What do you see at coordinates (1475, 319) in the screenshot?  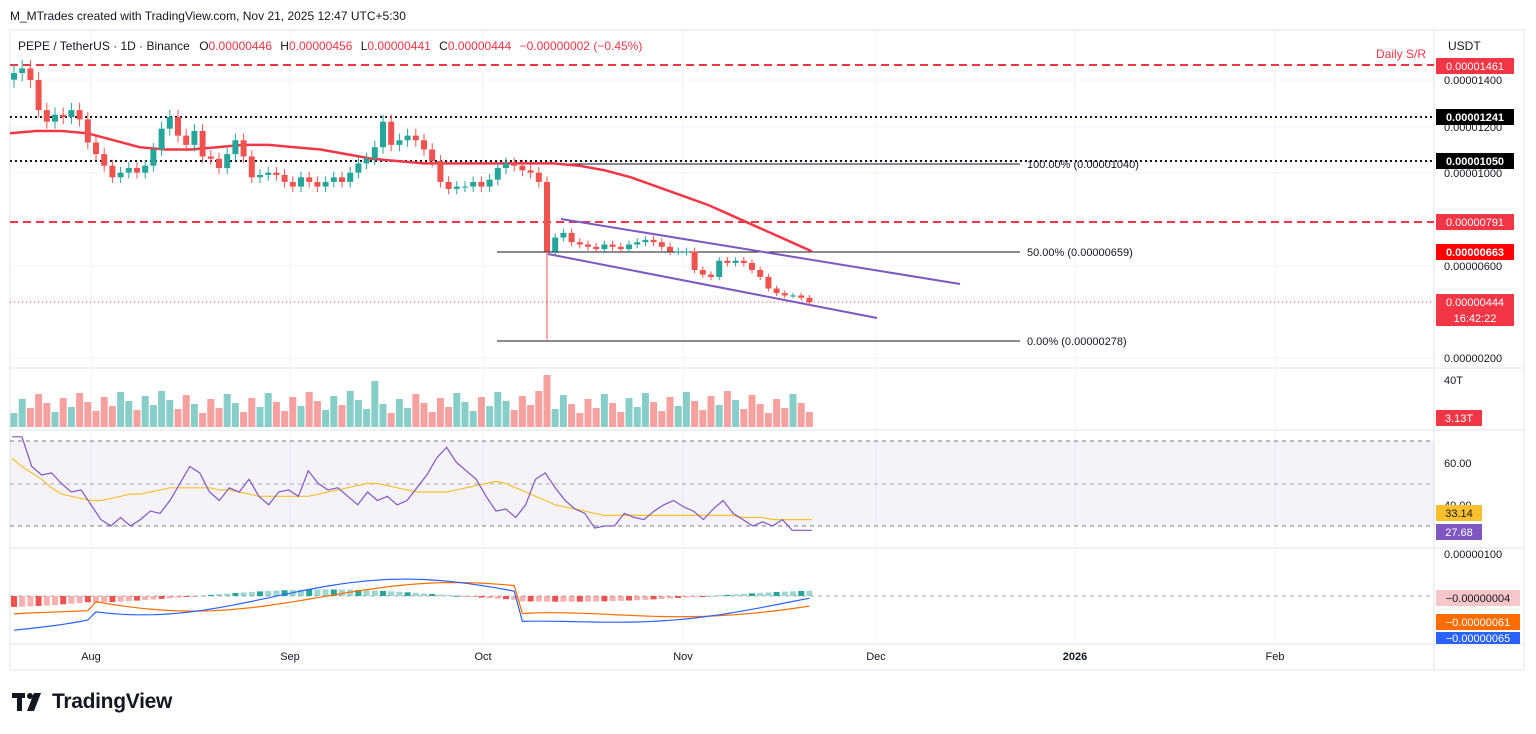 I see `countdown: 16:42:22` at bounding box center [1475, 319].